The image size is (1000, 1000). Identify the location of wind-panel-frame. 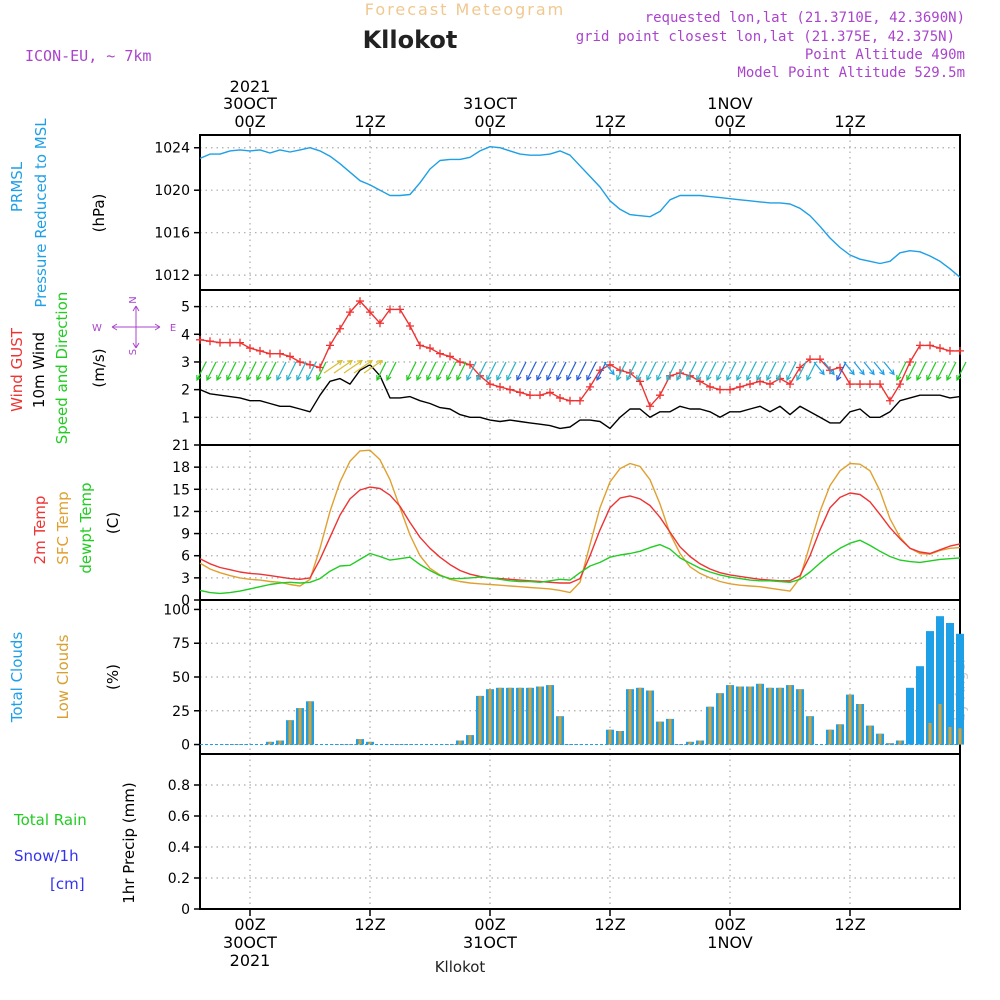
(580, 367).